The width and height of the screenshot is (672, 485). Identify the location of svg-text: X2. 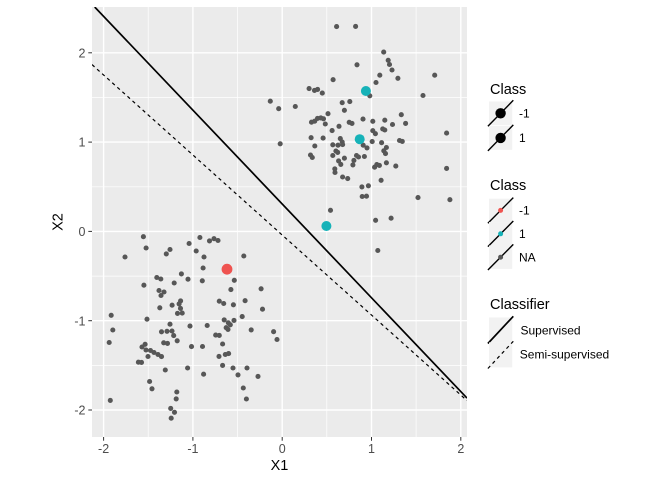
(59, 222).